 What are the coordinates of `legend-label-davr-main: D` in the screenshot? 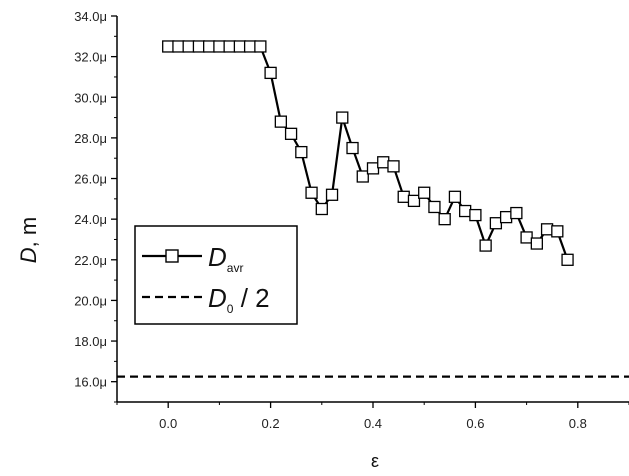 It's located at (217, 257).